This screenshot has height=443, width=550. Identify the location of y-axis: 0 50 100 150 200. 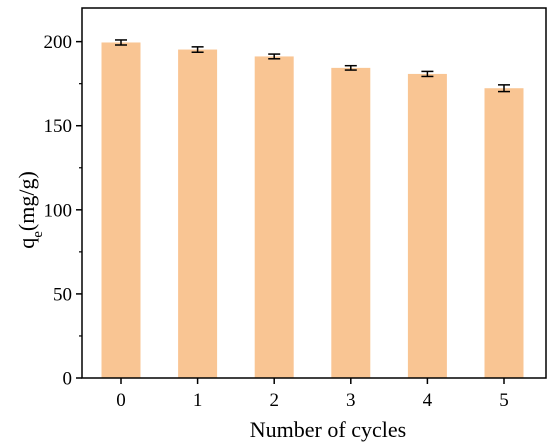
(63, 211).